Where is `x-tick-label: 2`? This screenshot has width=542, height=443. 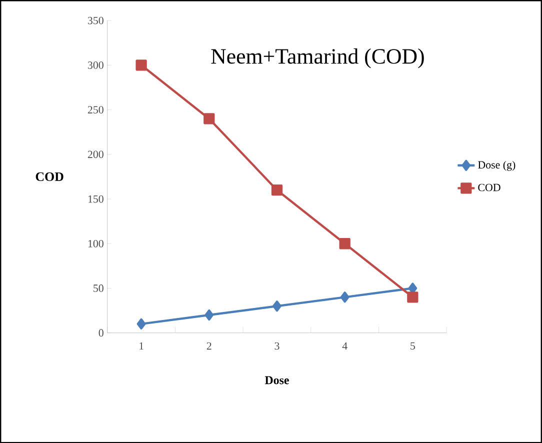 x-tick-label: 2 is located at coordinates (209, 346).